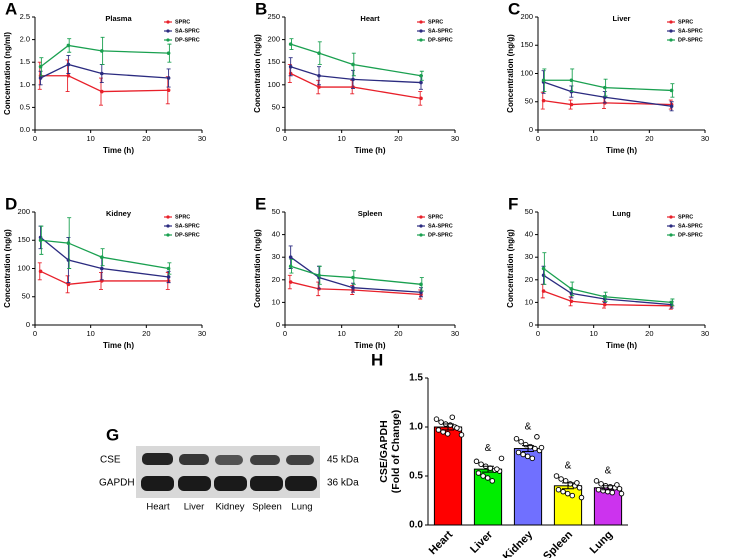 The image size is (753, 558). Describe the element at coordinates (117, 483) in the screenshot. I see `row-label: GAPDH` at that location.